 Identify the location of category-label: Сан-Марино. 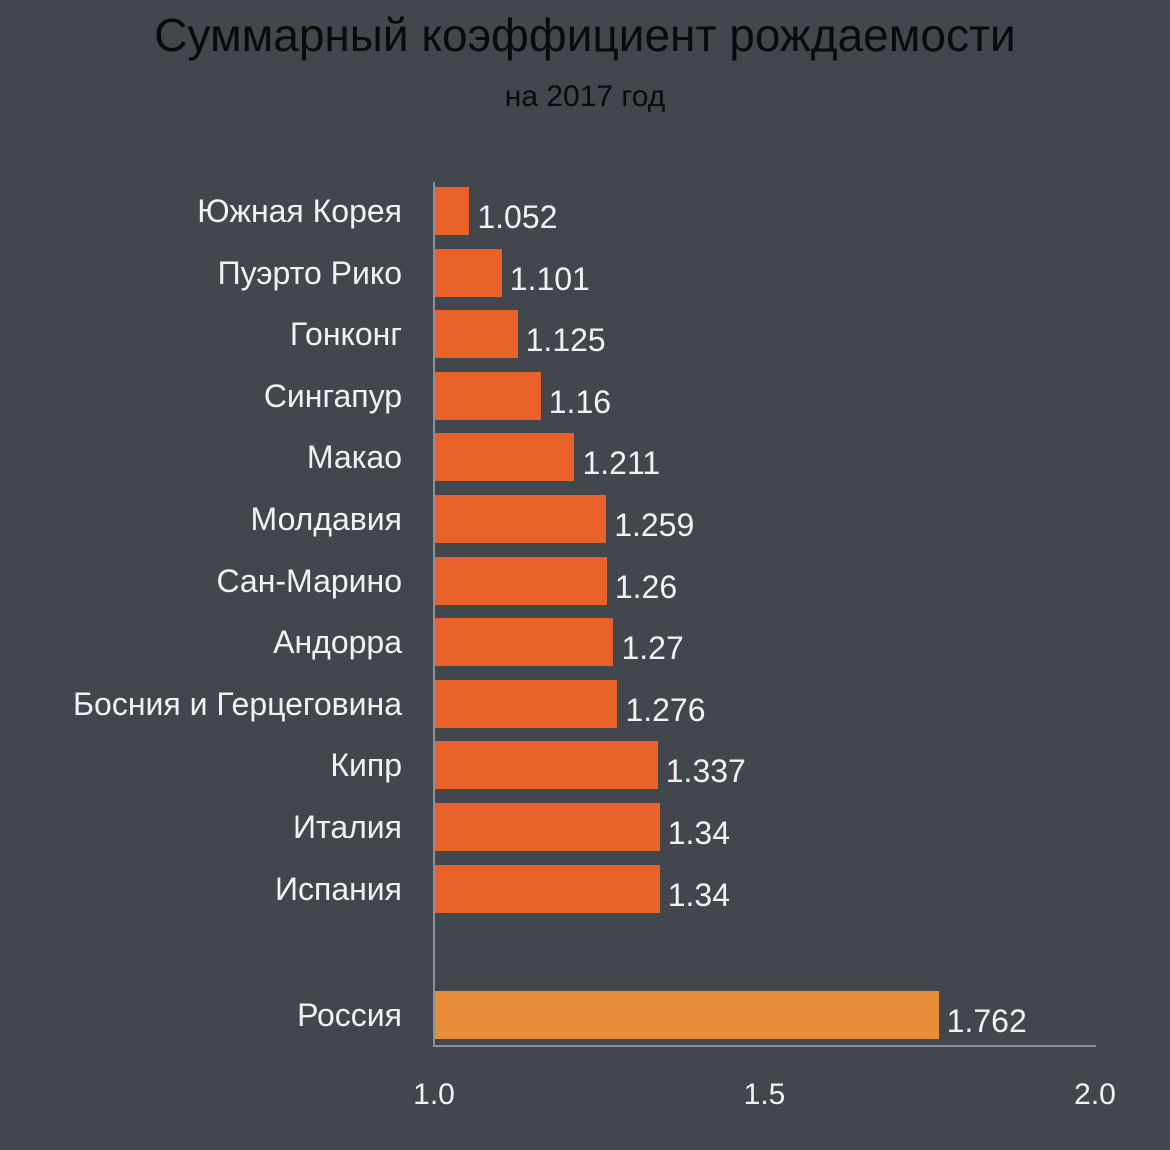
(309, 580).